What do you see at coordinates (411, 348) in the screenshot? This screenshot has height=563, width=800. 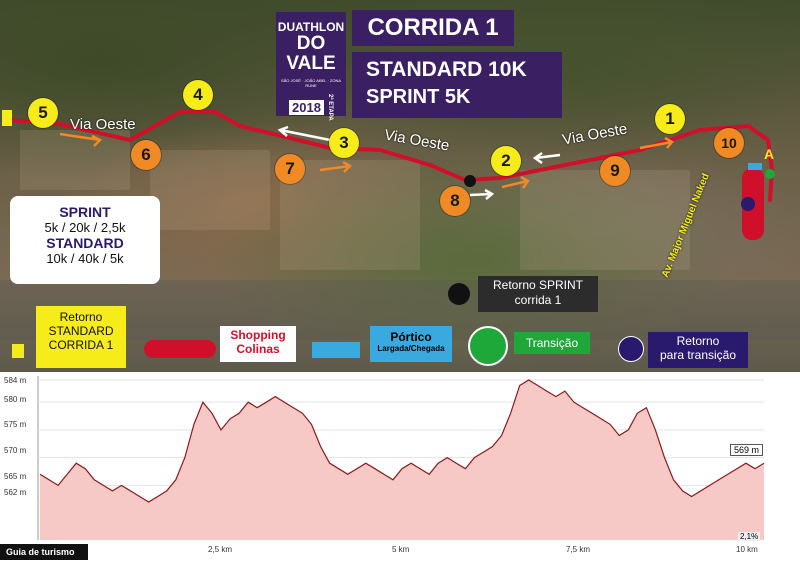 I see `legend-portico-sub: Largada/Chegada` at bounding box center [411, 348].